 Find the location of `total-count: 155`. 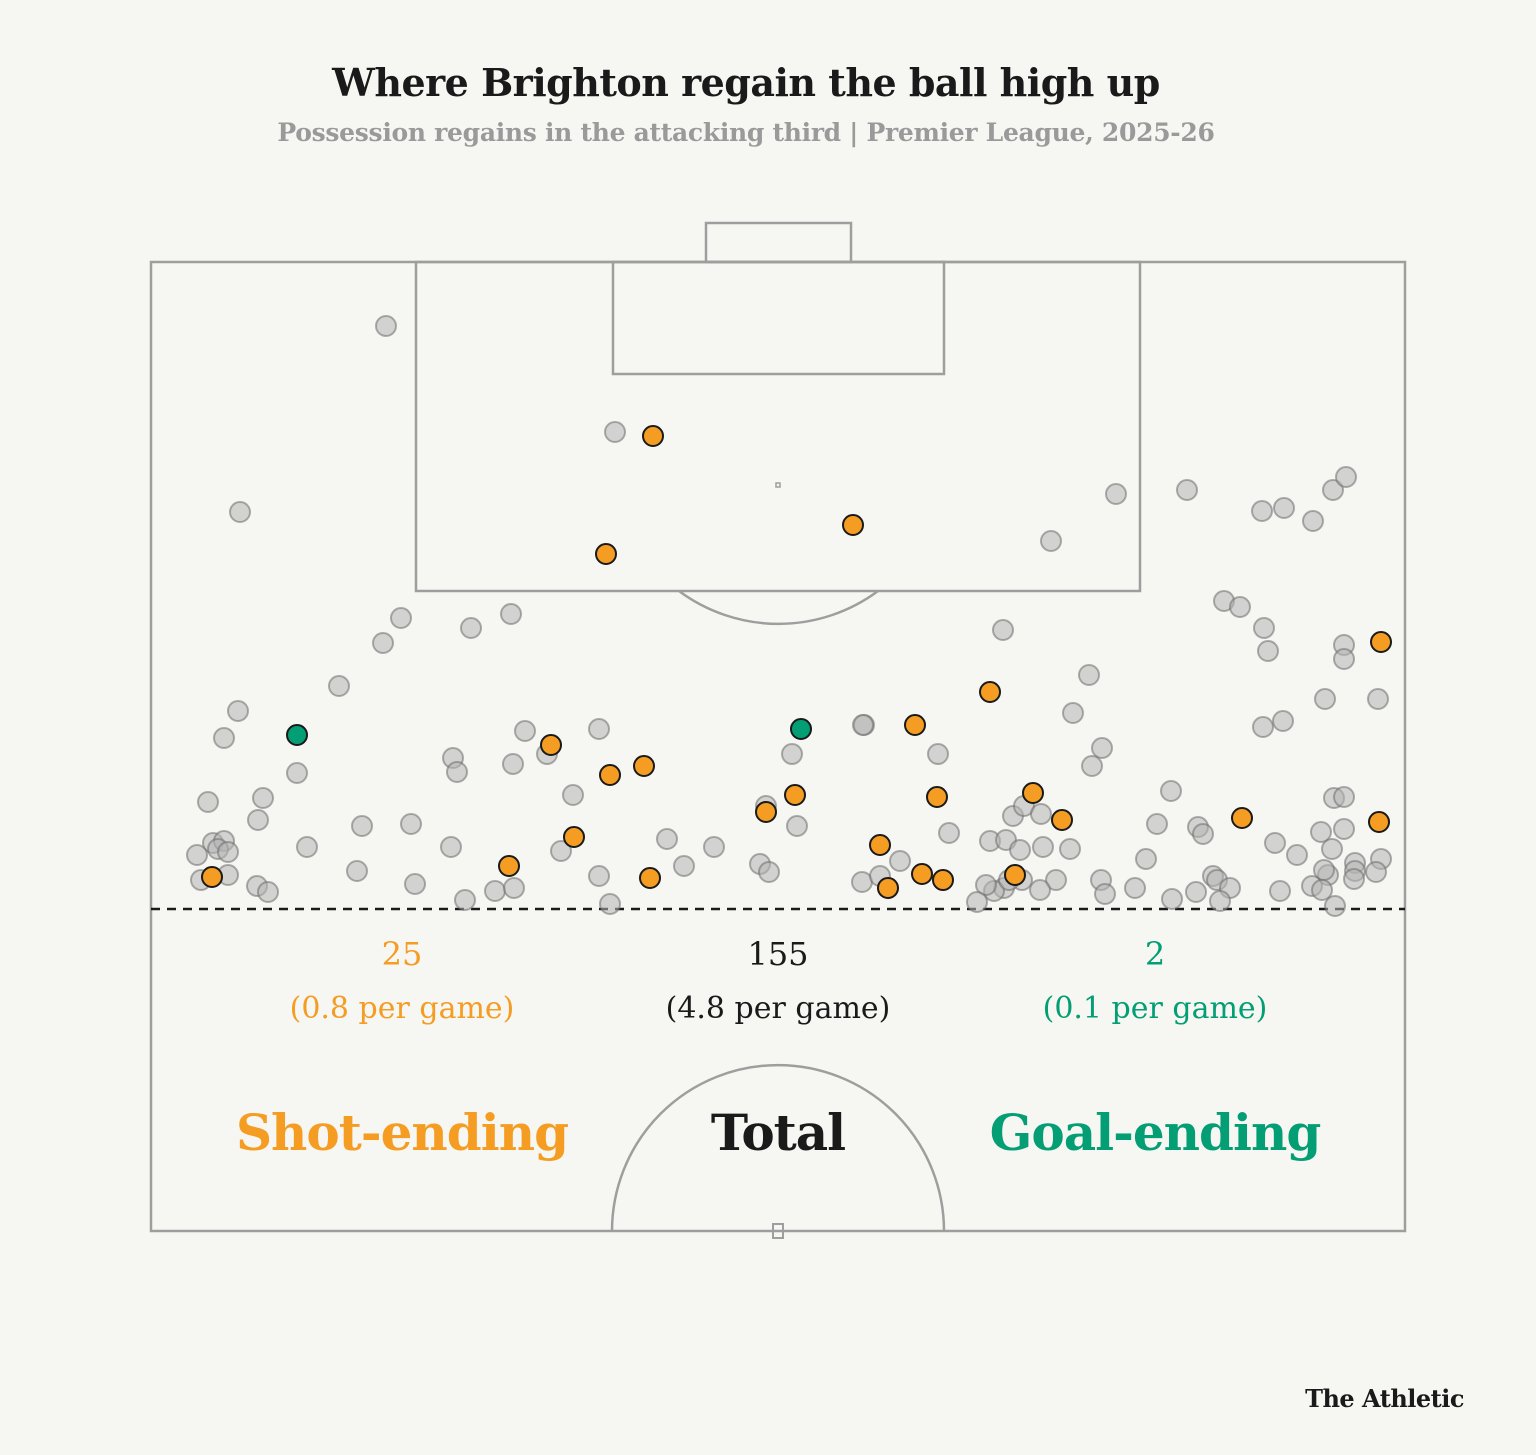

total-count: 155 is located at coordinates (778, 954).